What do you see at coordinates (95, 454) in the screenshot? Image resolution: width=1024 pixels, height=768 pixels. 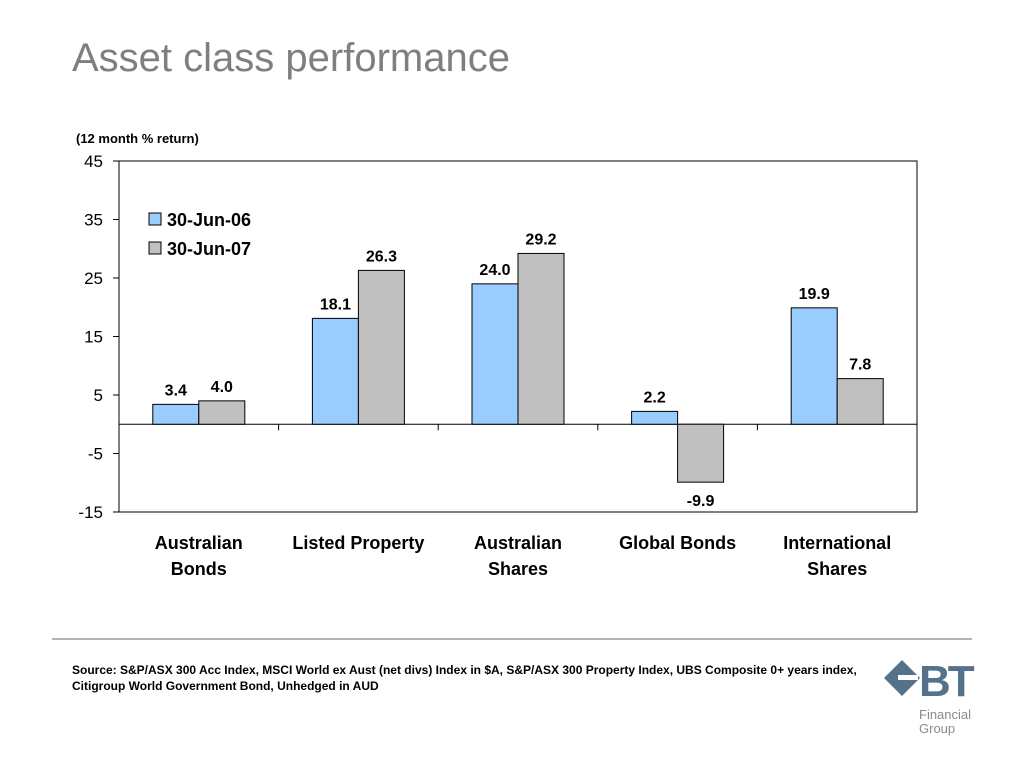 I see `y-tick-label: -5` at bounding box center [95, 454].